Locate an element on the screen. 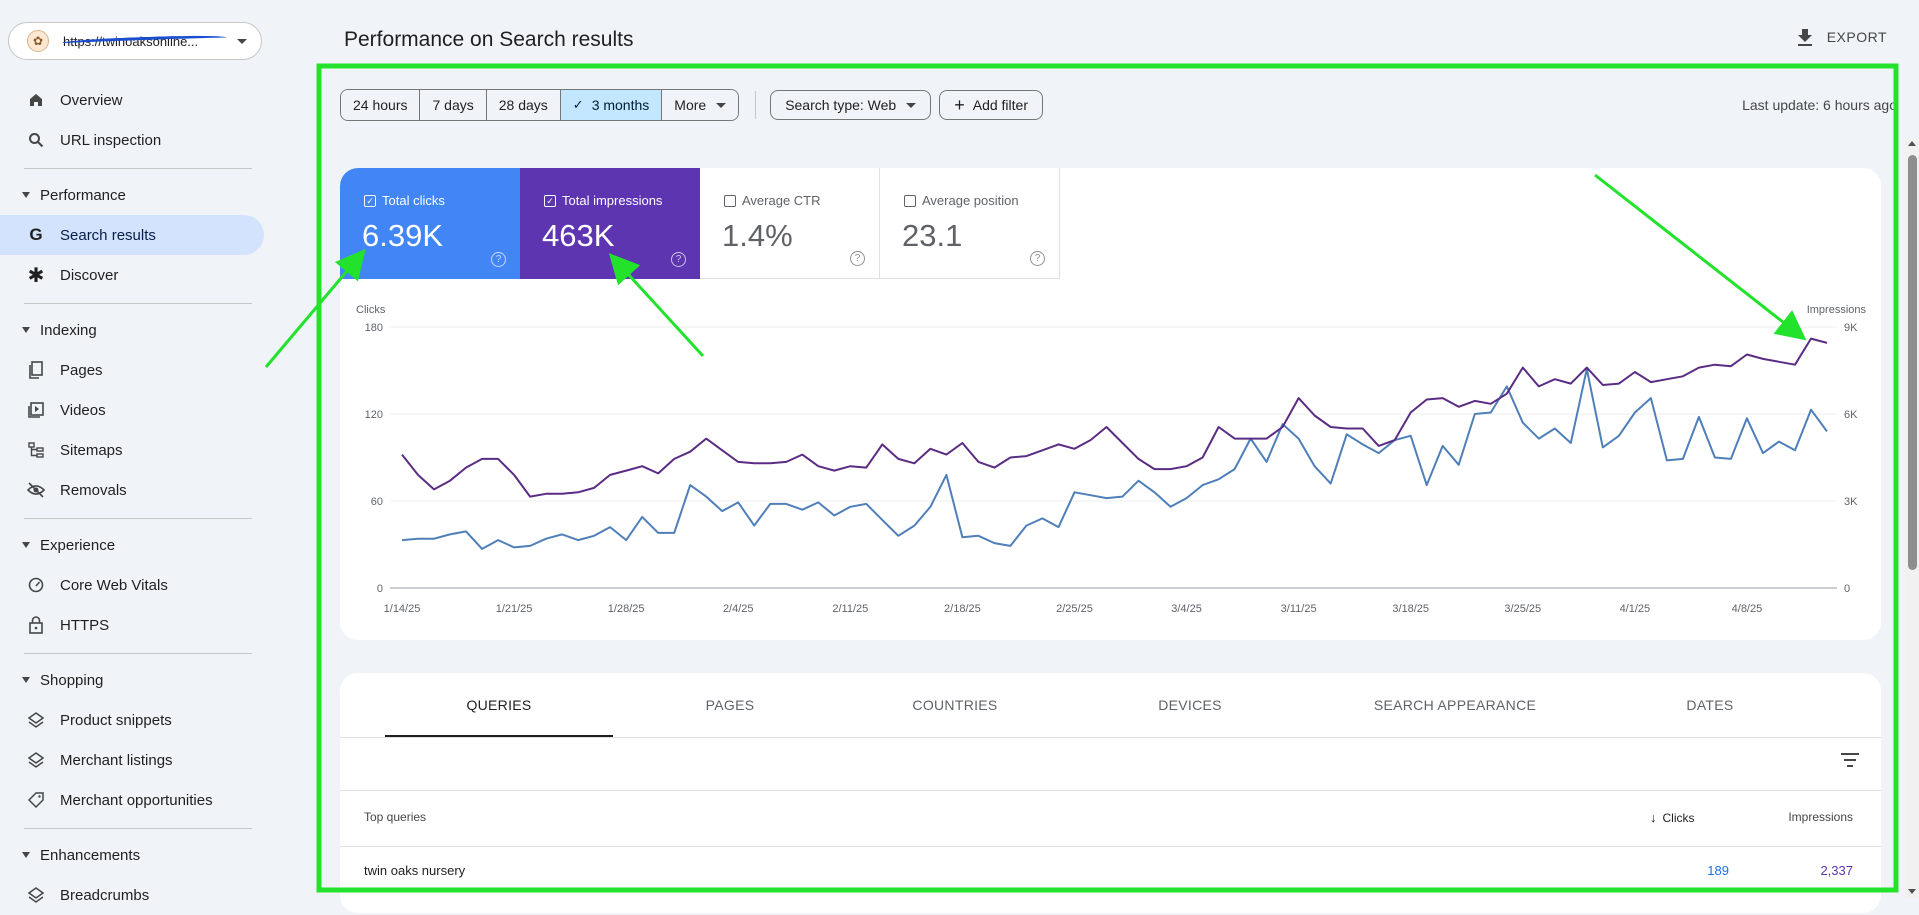 Image resolution: width=1919 pixels, height=915 pixels. range-3-months: ✓ 3 months is located at coordinates (611, 105).